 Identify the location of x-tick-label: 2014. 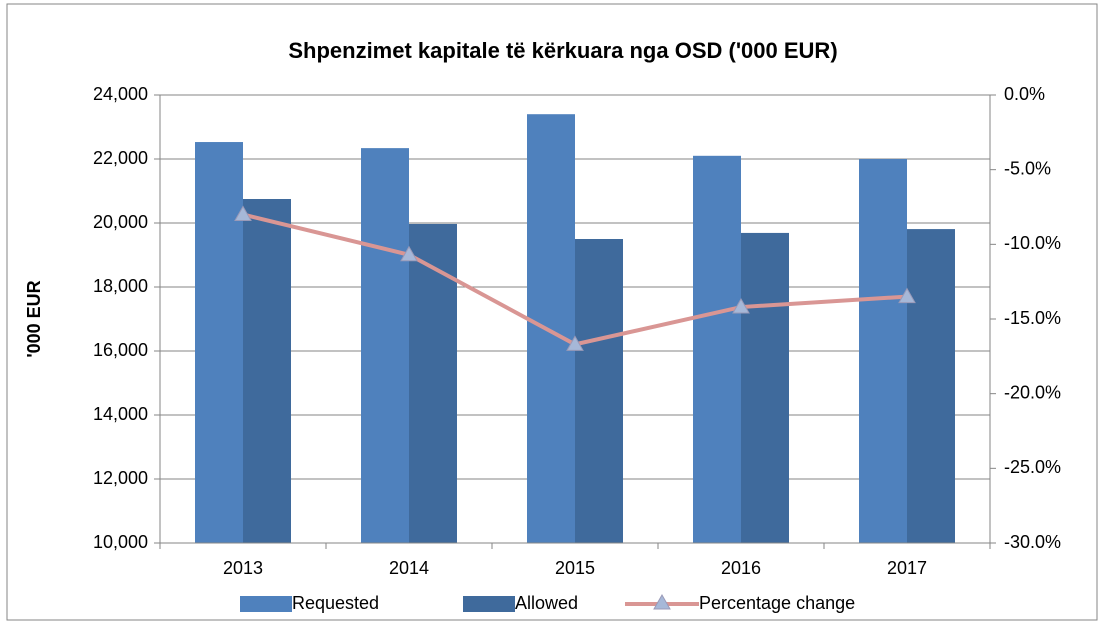
(409, 568).